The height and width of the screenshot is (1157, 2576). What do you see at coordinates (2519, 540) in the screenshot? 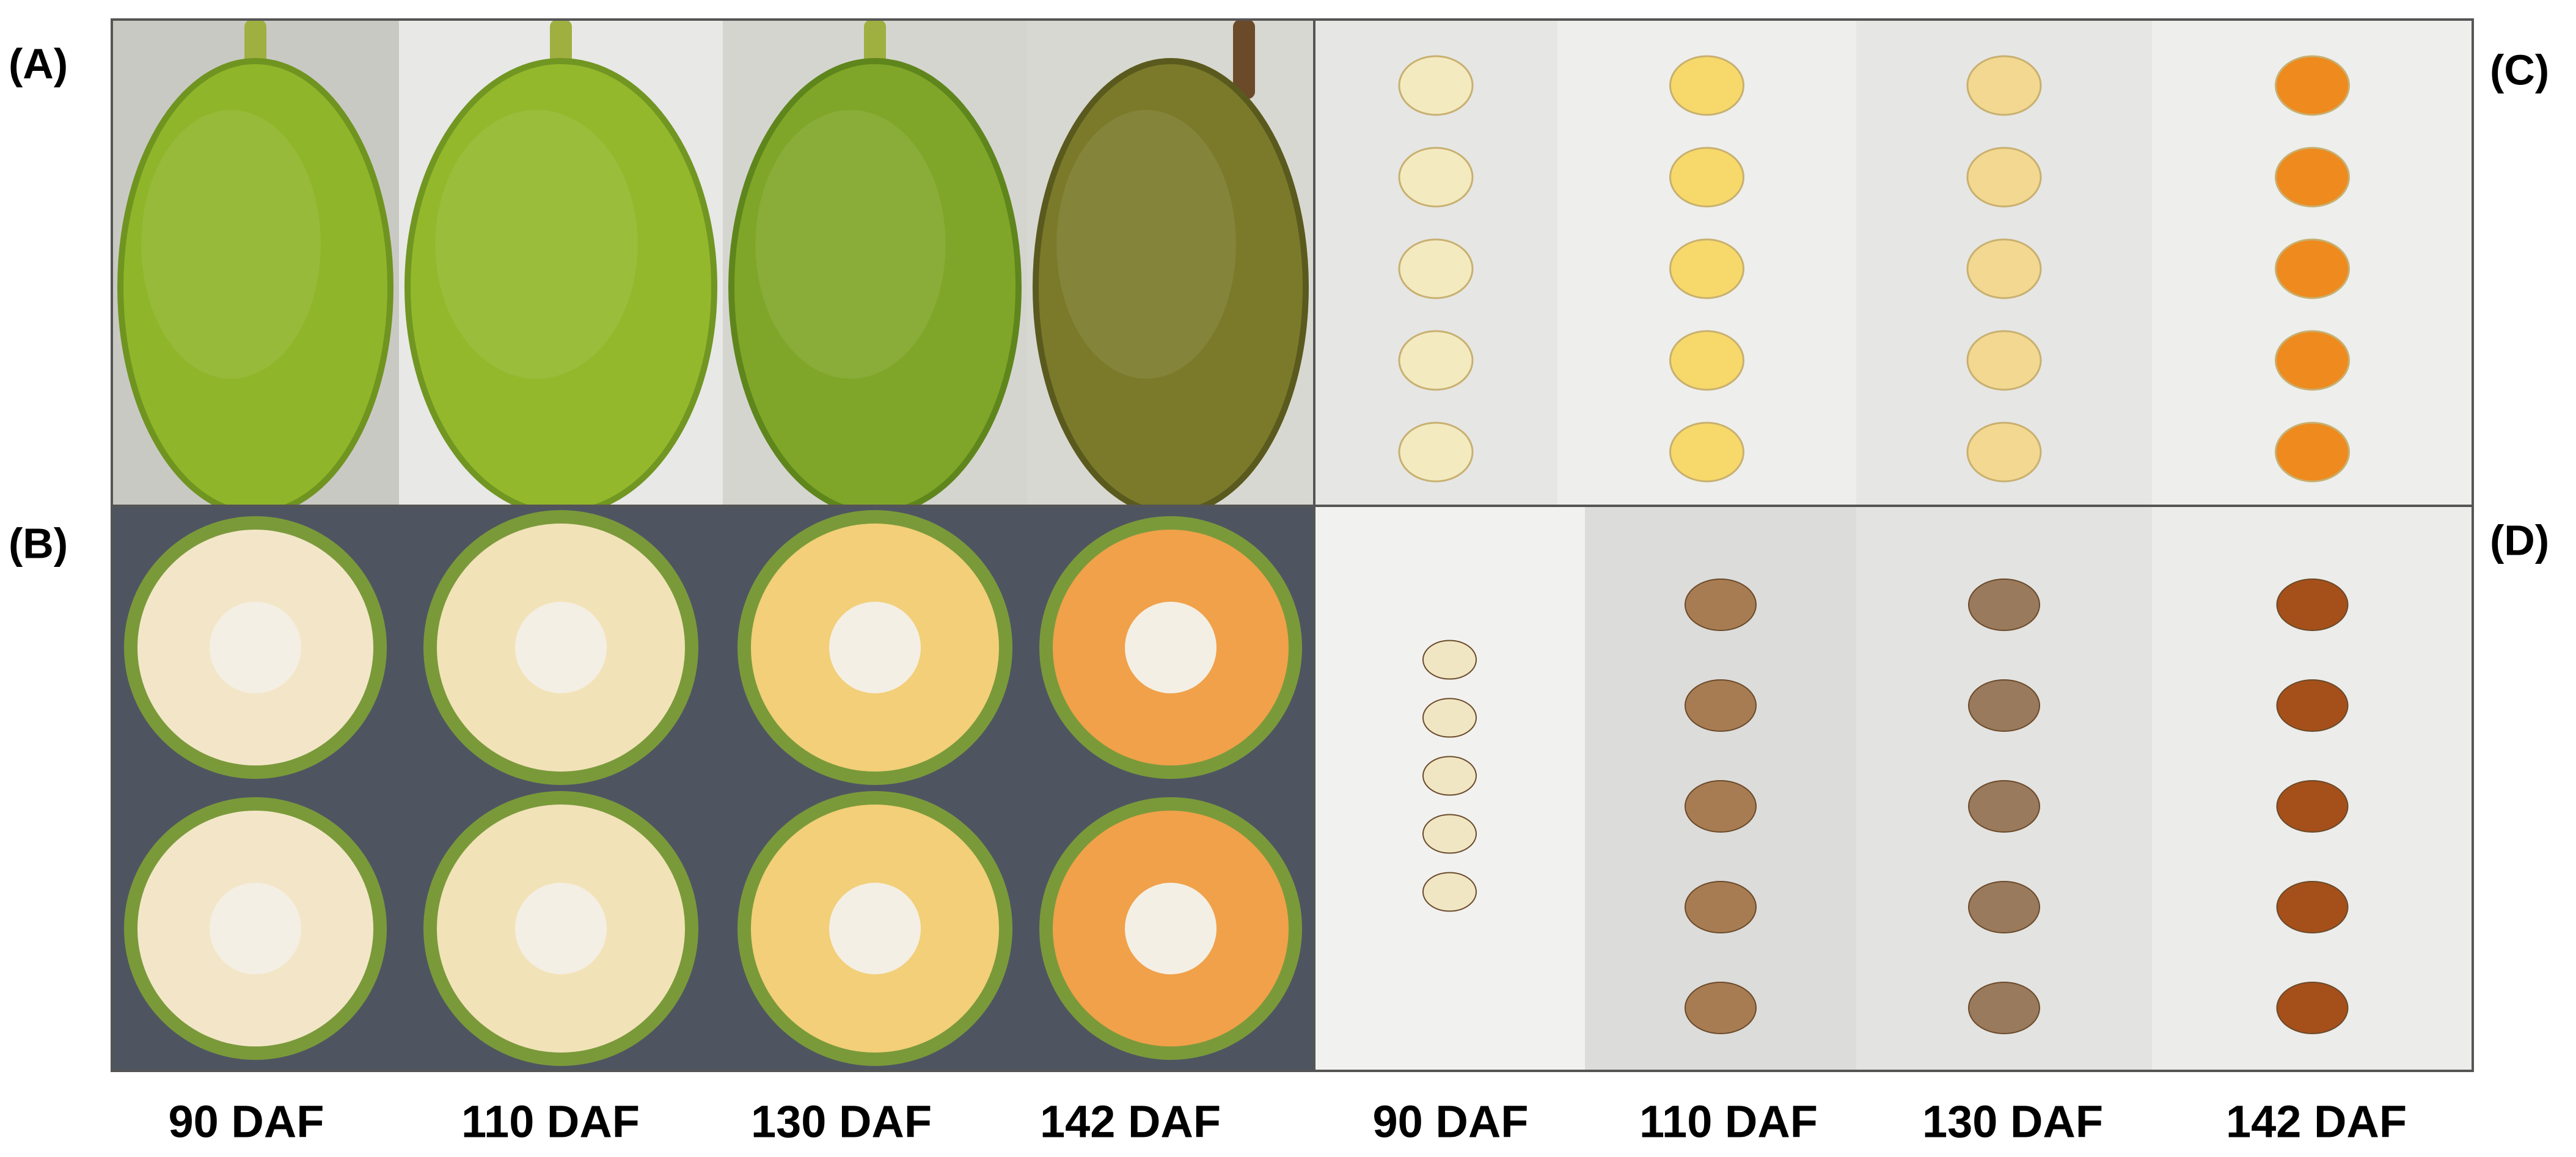
I see `panel-label: (D)` at bounding box center [2519, 540].